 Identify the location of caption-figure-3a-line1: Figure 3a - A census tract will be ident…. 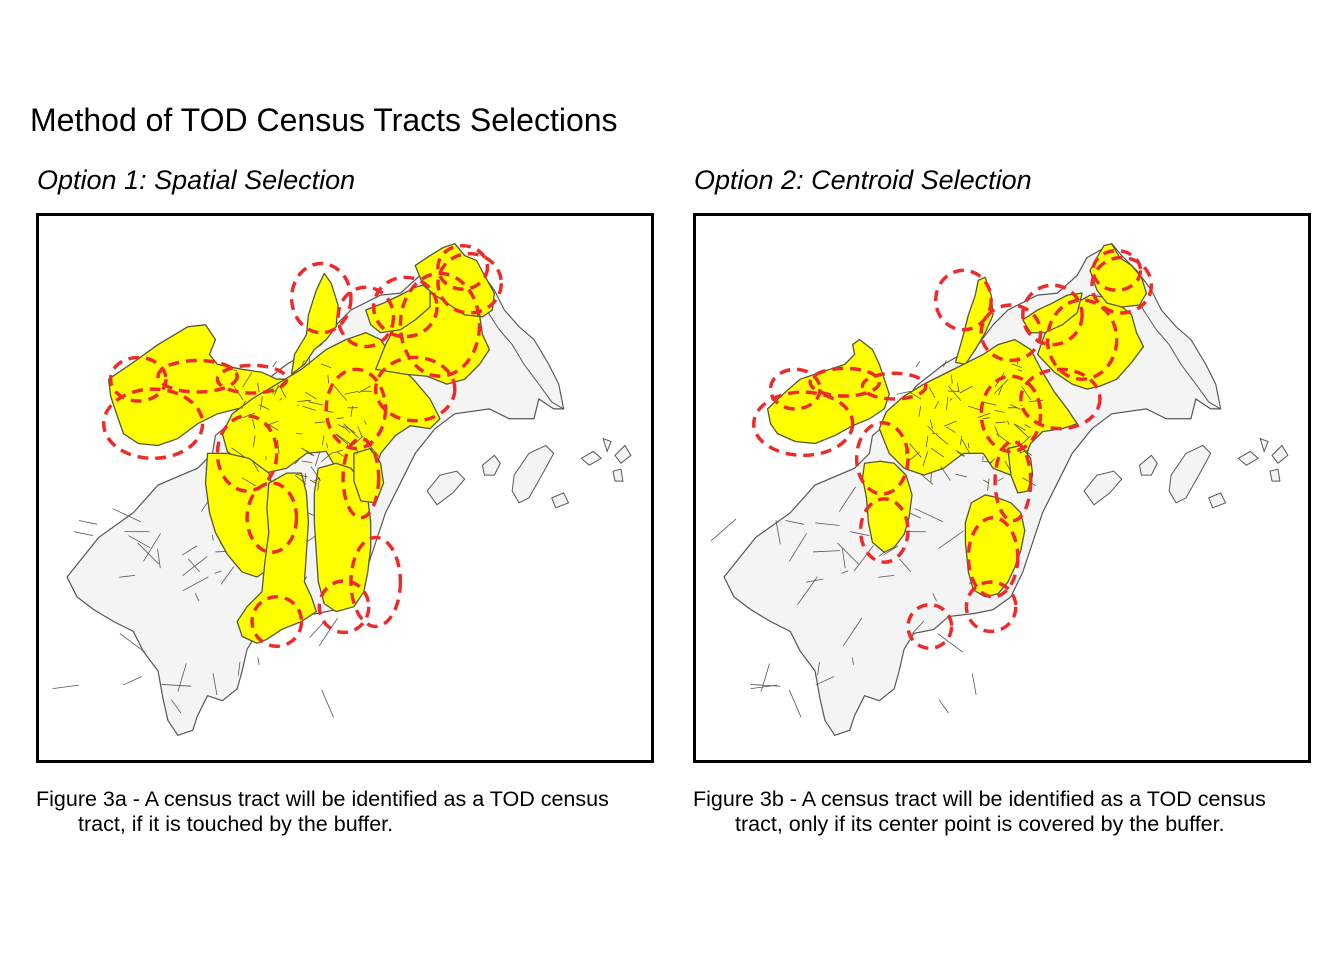
(322, 799).